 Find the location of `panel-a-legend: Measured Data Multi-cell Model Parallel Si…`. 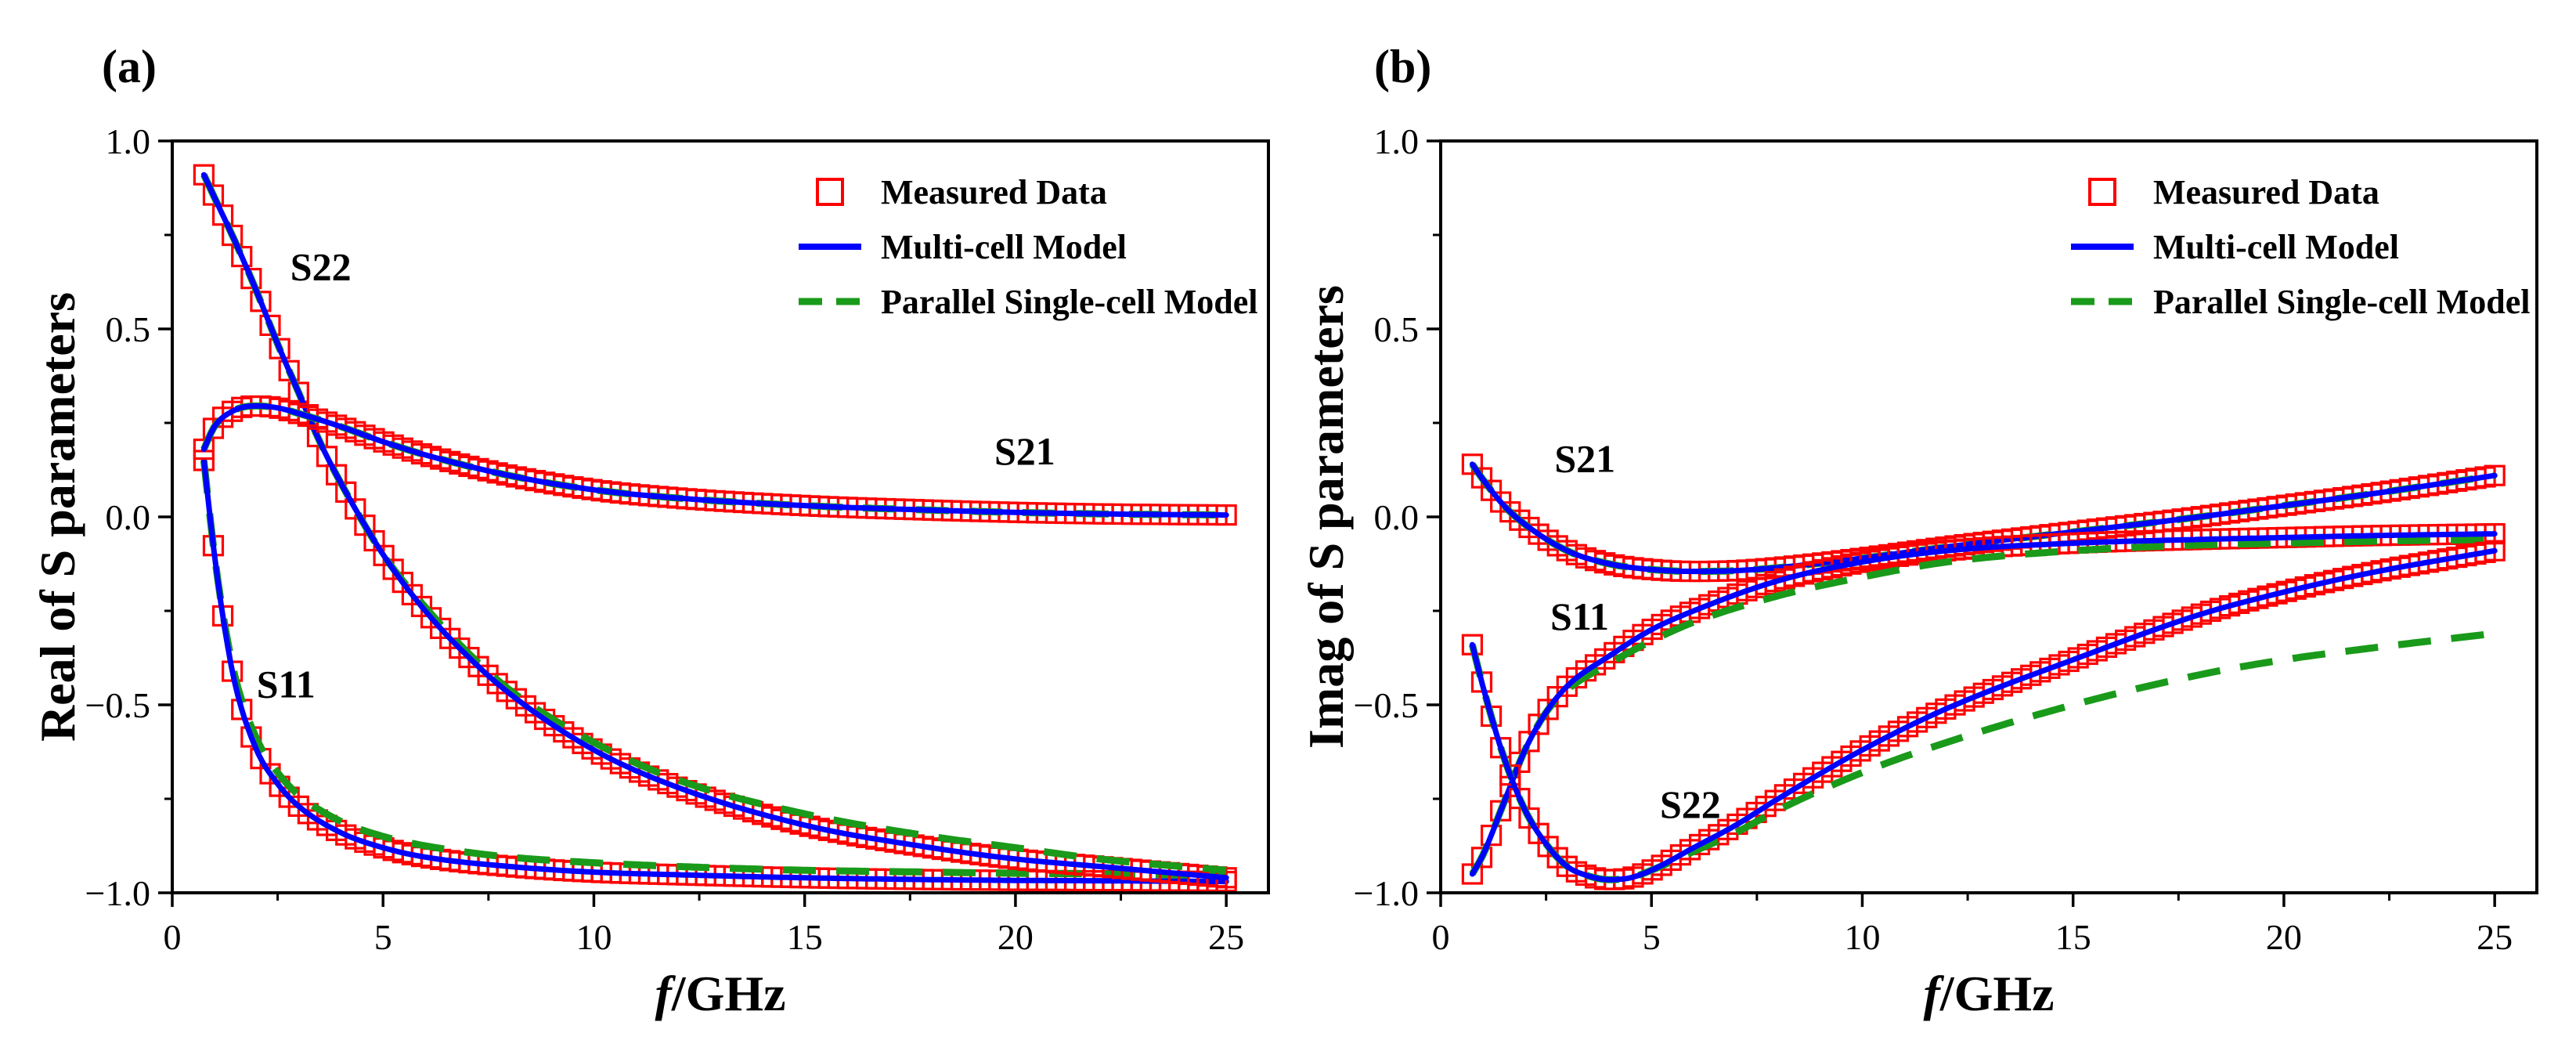

panel-a-legend: Measured Data Multi-cell Model Parallel Si… is located at coordinates (1028, 247).